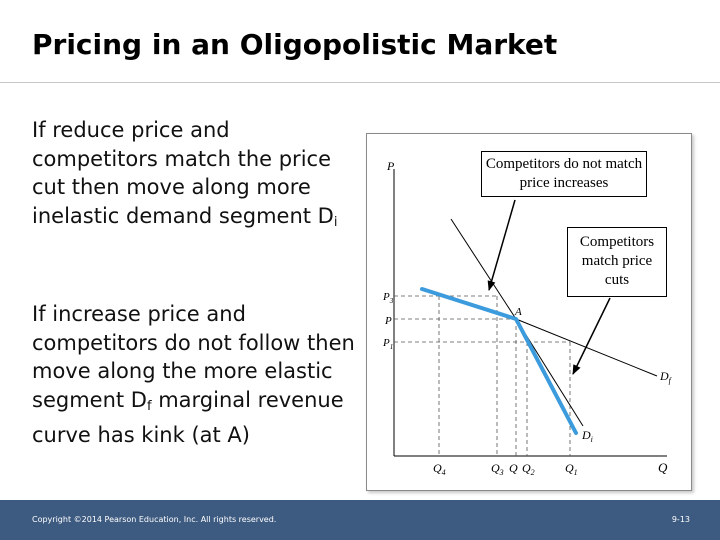 This screenshot has width=720, height=540. I want to click on quantity-label-q4: Q4, so click(439, 469).